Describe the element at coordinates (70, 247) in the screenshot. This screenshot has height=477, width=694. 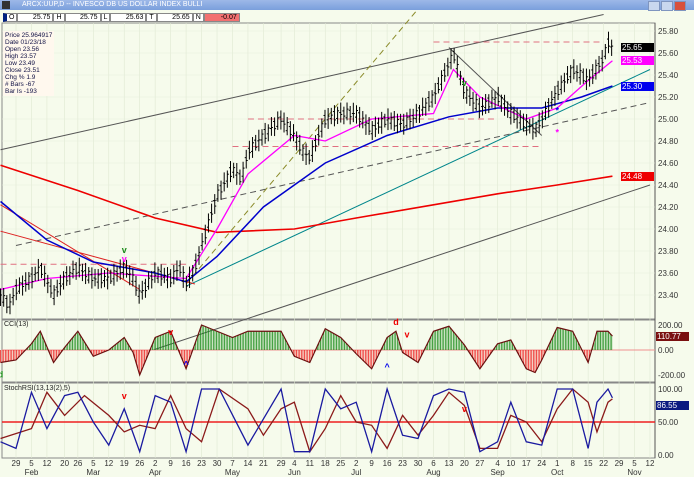
I see `trendline` at that location.